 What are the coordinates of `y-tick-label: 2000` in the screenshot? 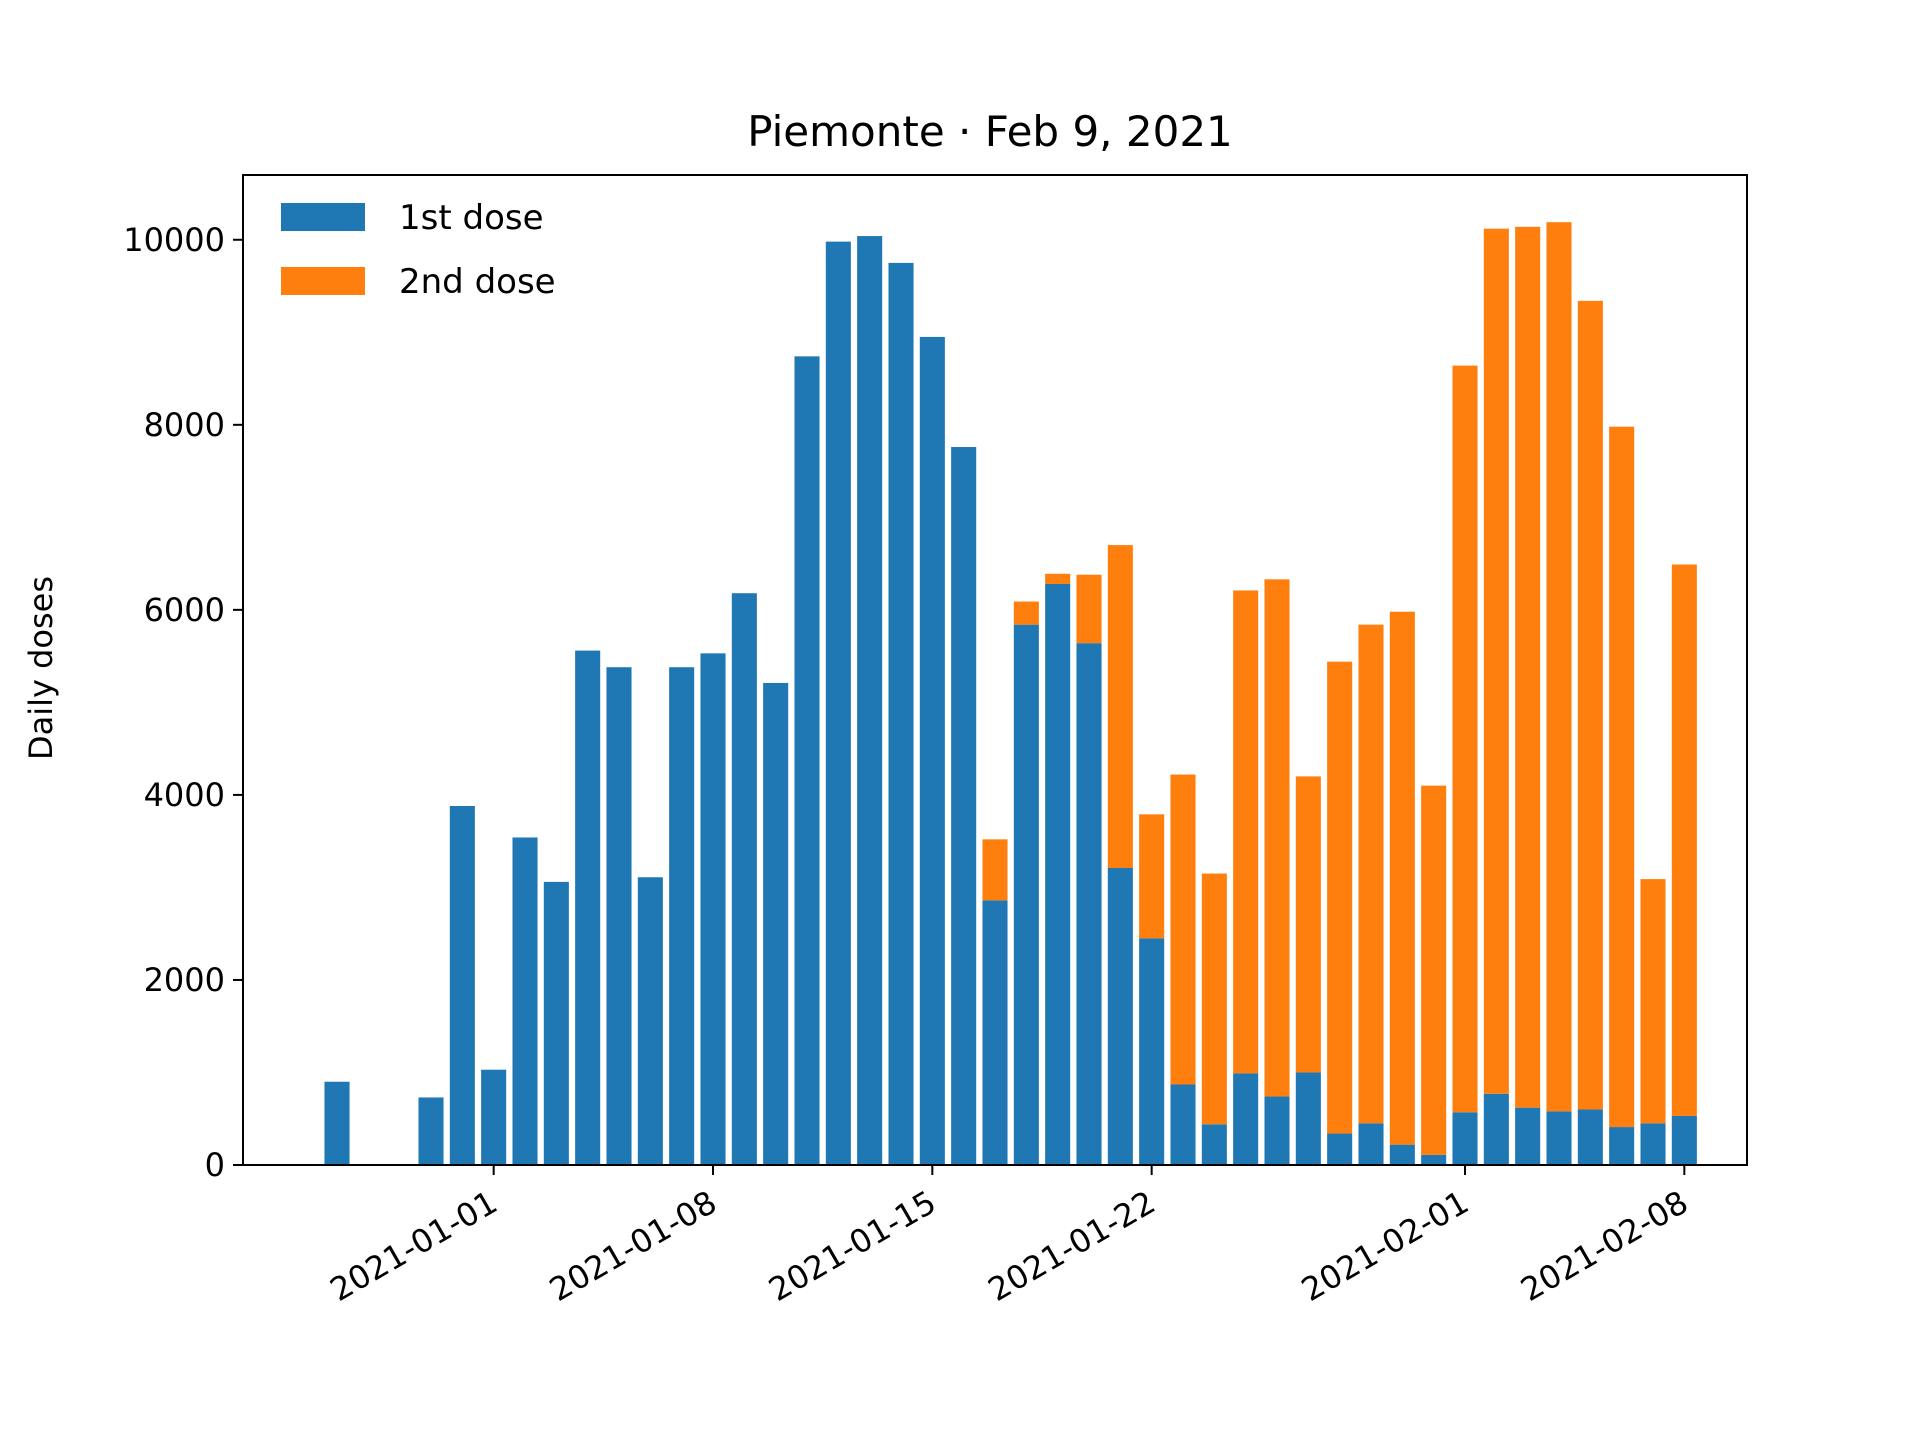 It's located at (184, 980).